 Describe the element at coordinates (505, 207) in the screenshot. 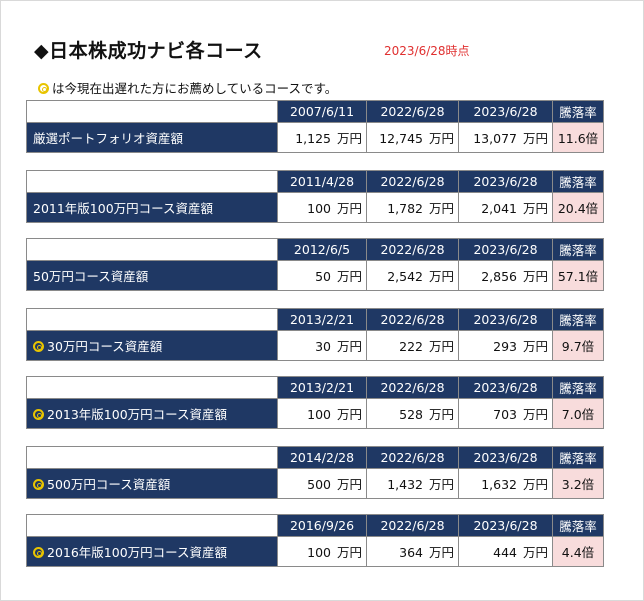

I see `asset-value-cell: 2,041 万円` at that location.